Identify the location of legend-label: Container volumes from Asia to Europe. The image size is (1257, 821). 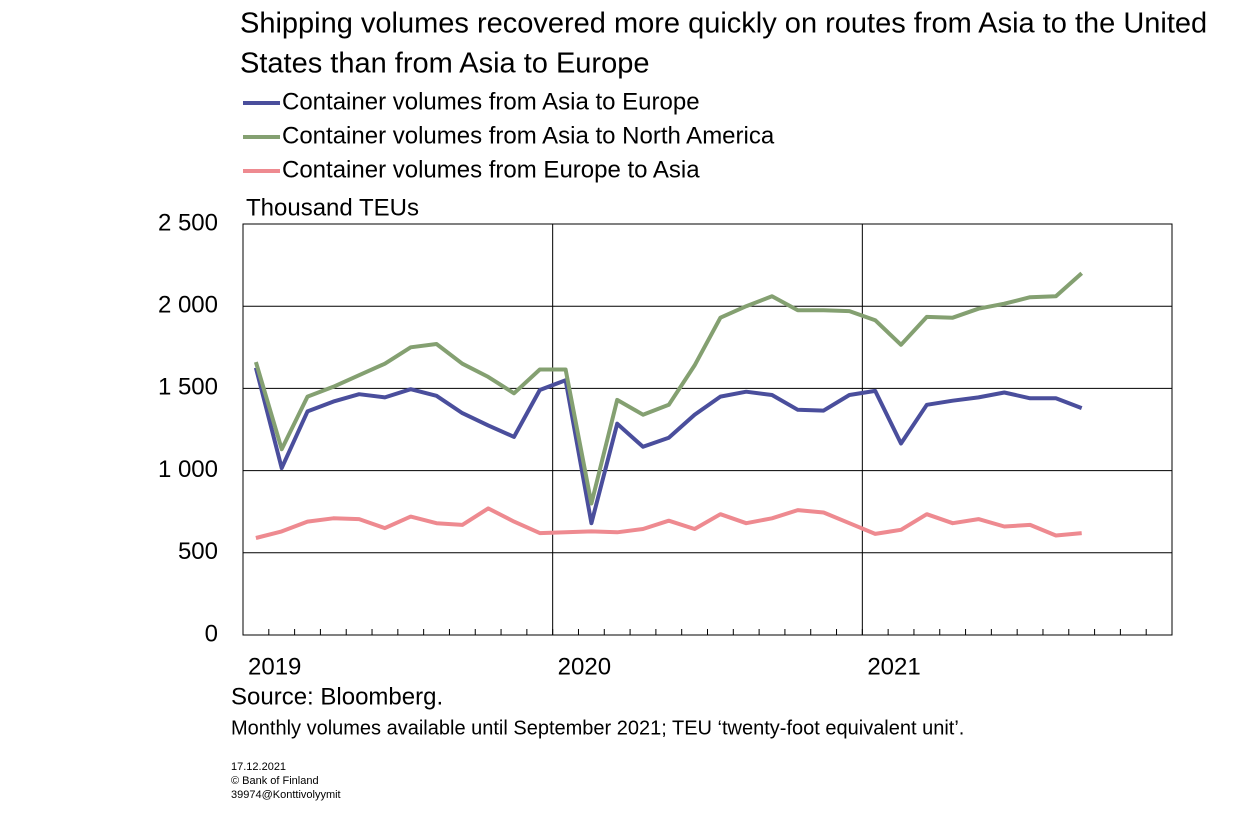
(491, 101).